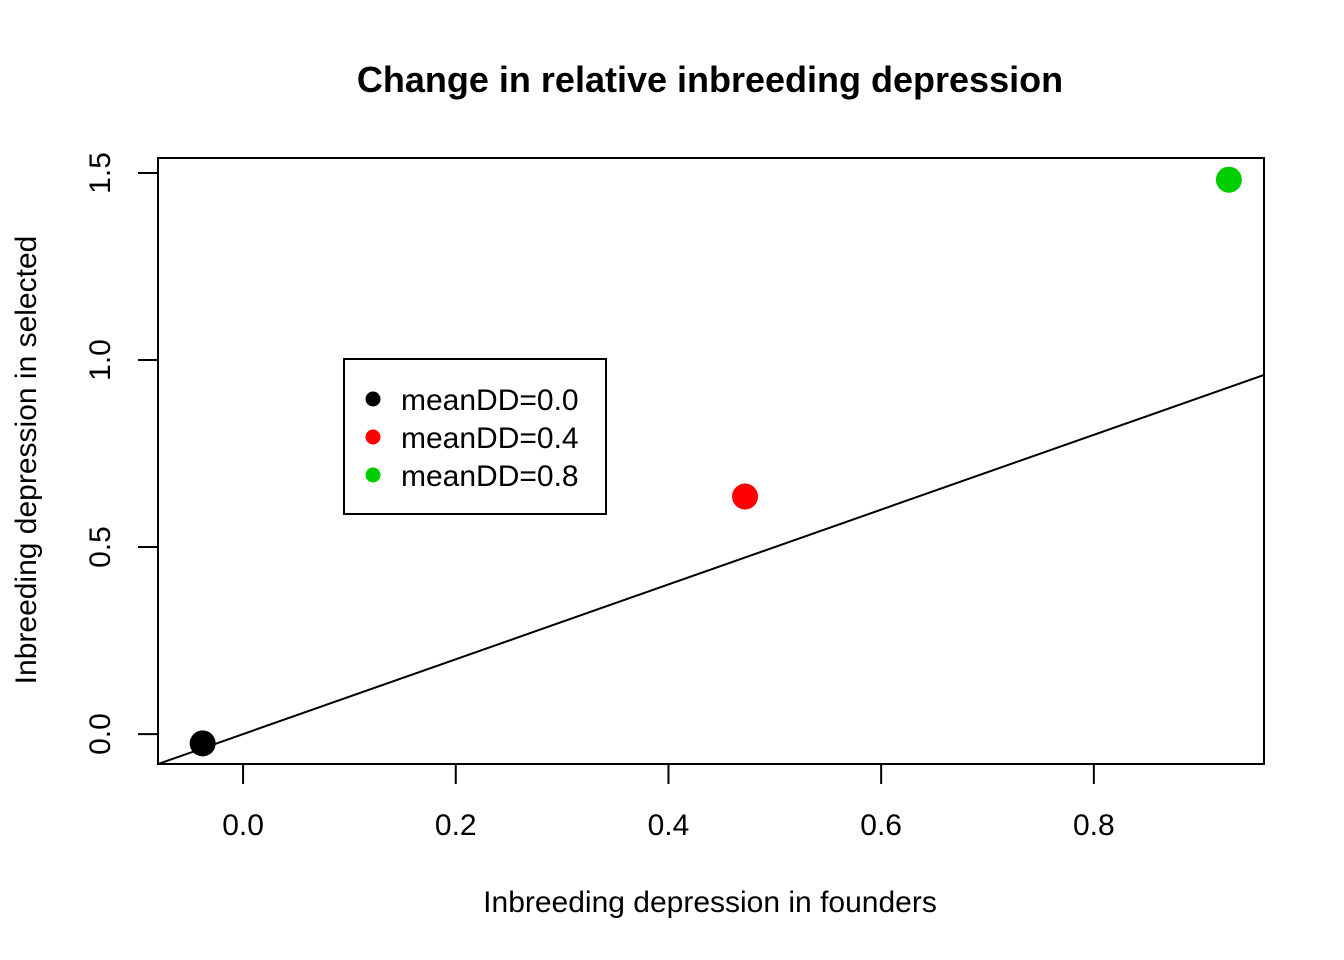  I want to click on legend-box, so click(475, 436).